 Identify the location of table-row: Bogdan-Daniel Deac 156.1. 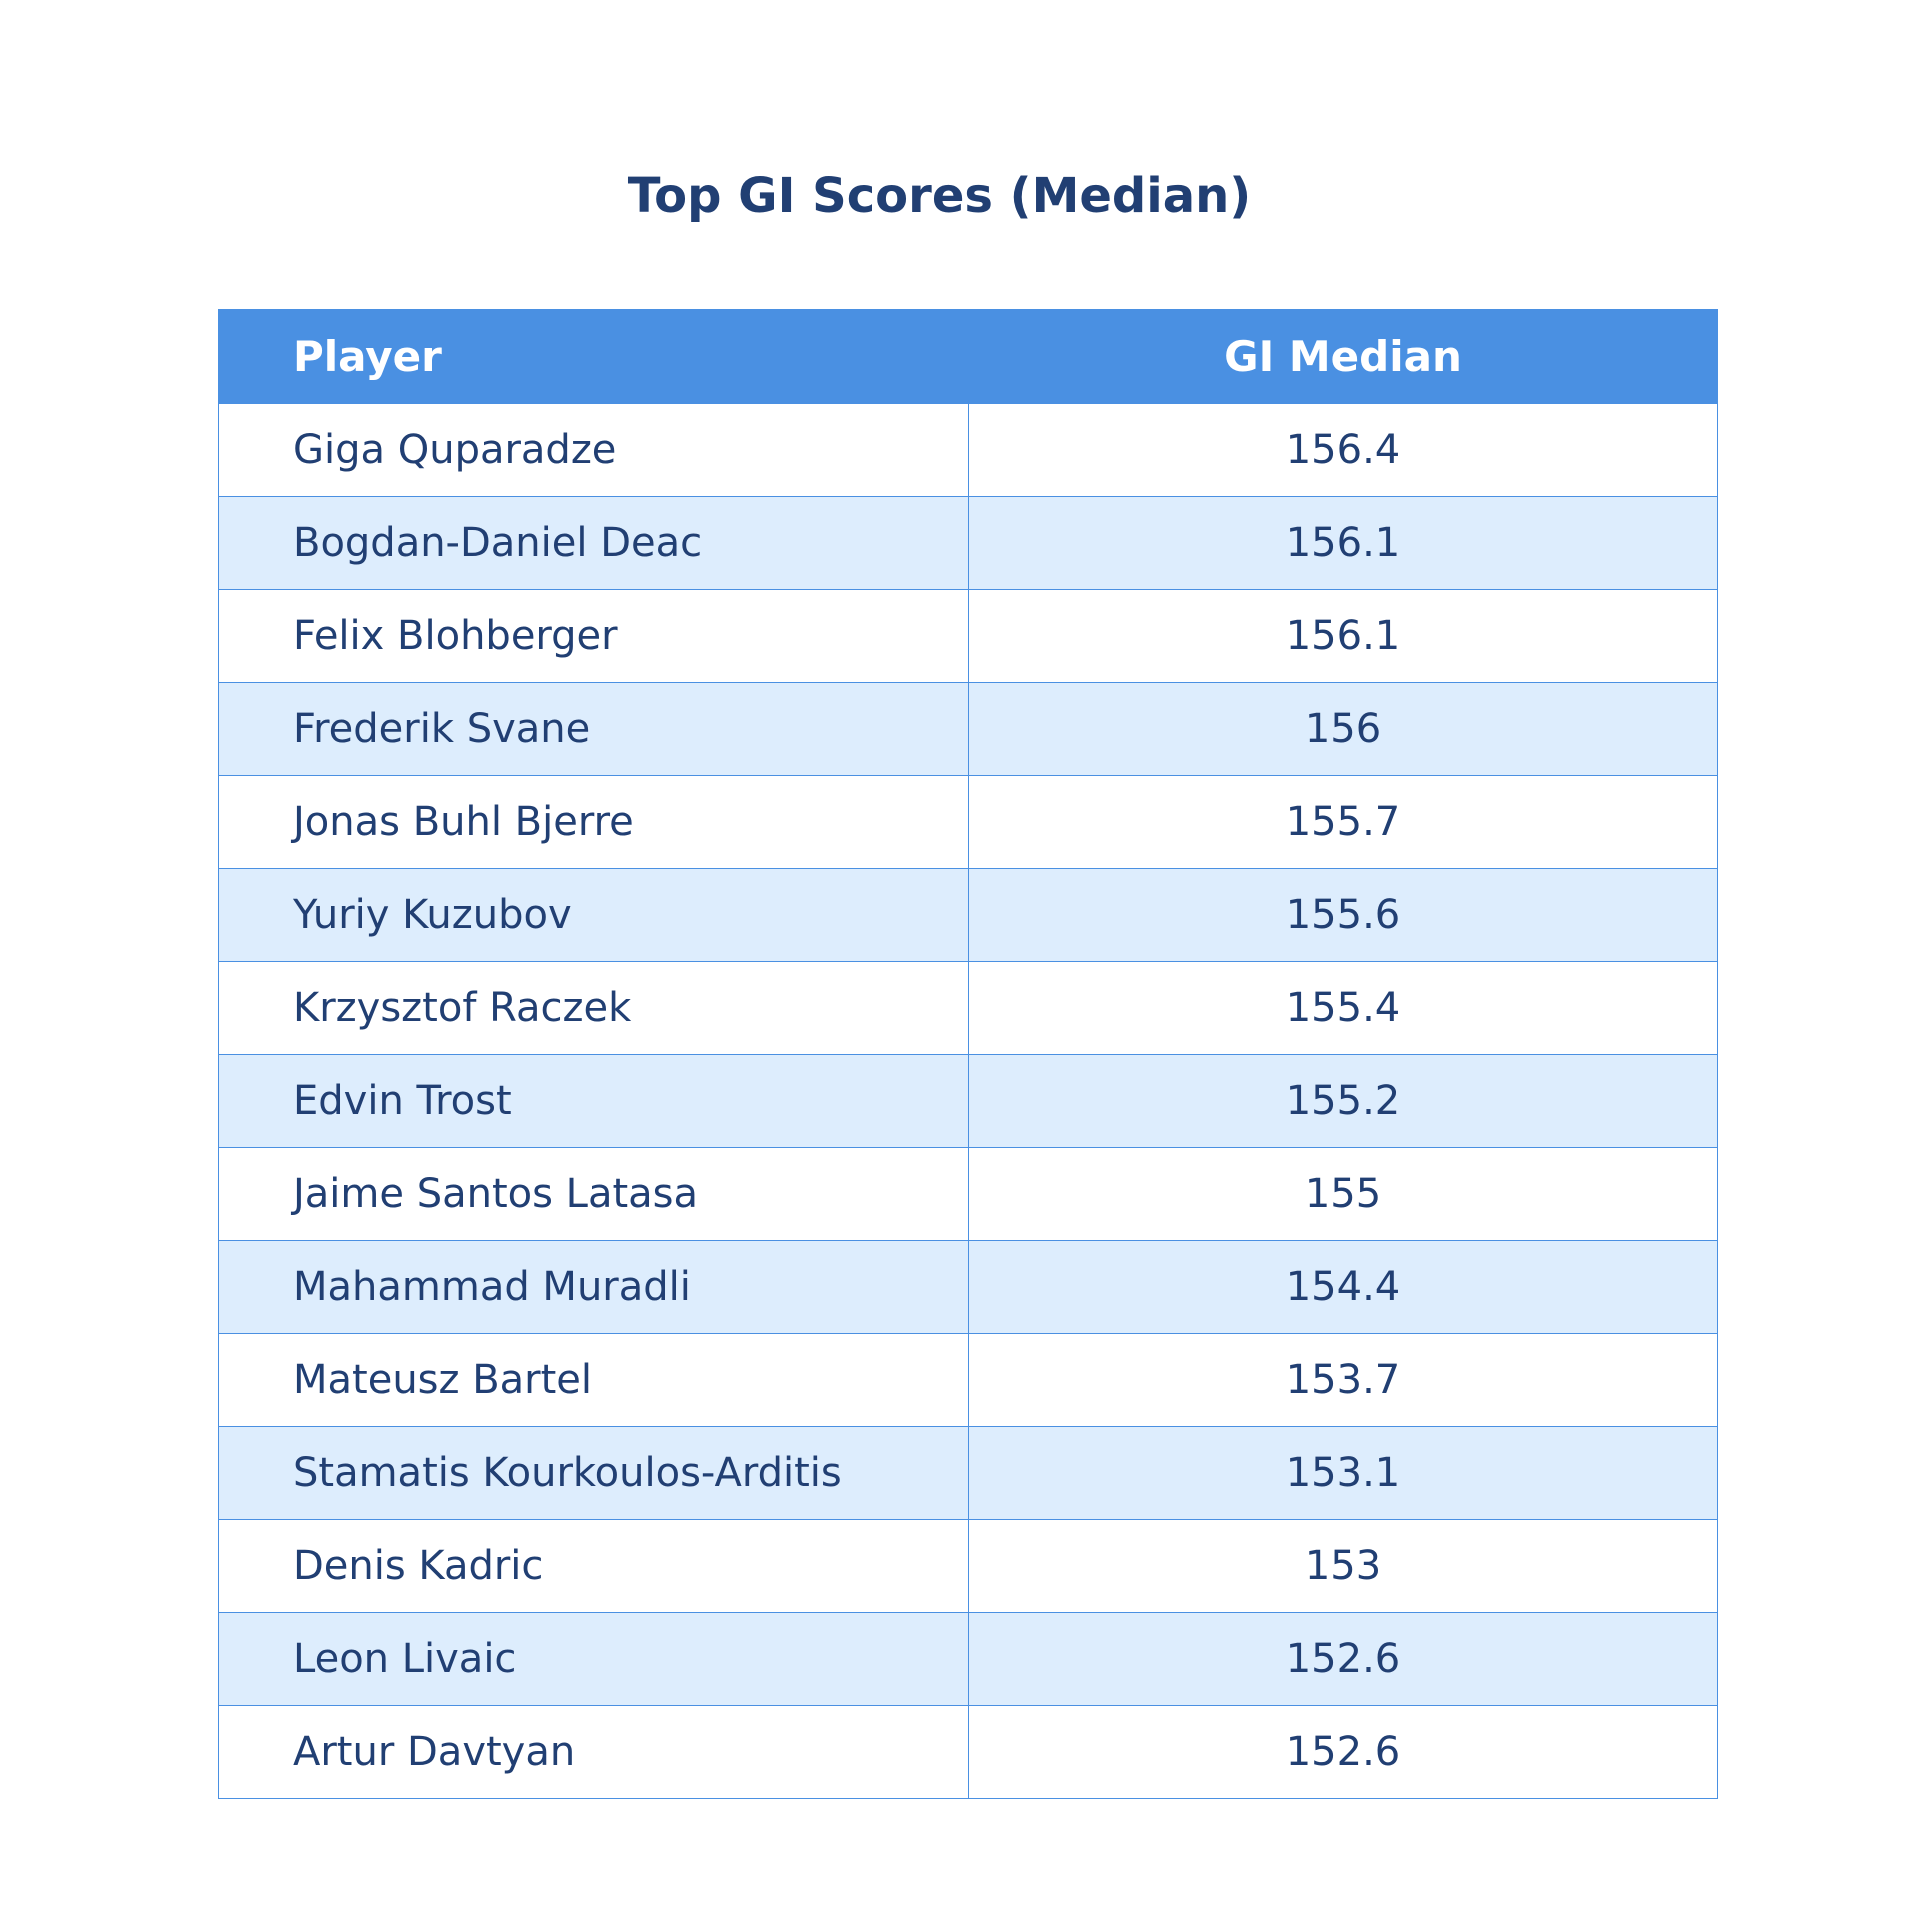
(968, 543).